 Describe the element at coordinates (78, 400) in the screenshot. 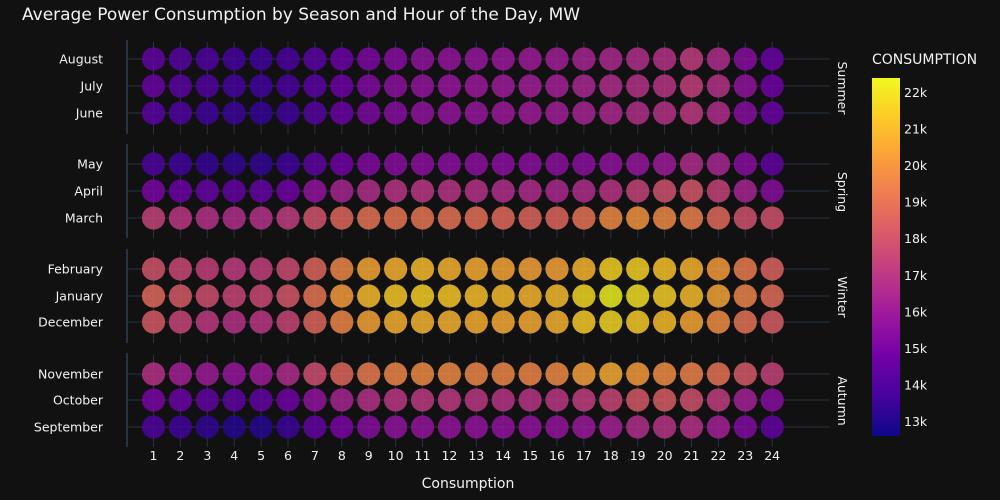

I see `y-tick-label: October` at that location.